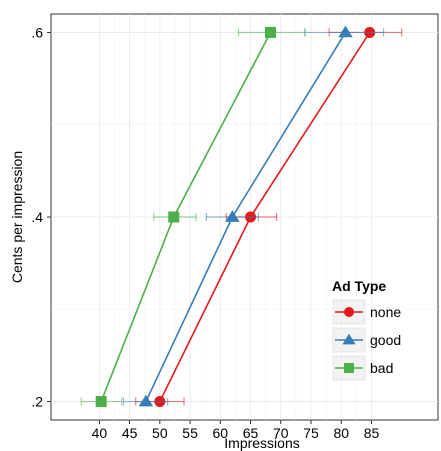  What do you see at coordinates (190, 433) in the screenshot?
I see `x-tick-label: 55` at bounding box center [190, 433].